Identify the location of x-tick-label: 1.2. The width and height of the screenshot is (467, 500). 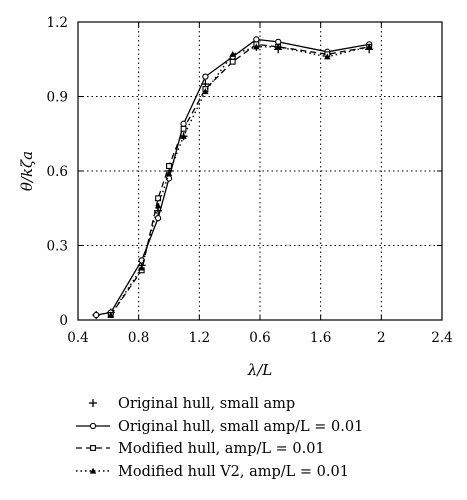
(199, 338).